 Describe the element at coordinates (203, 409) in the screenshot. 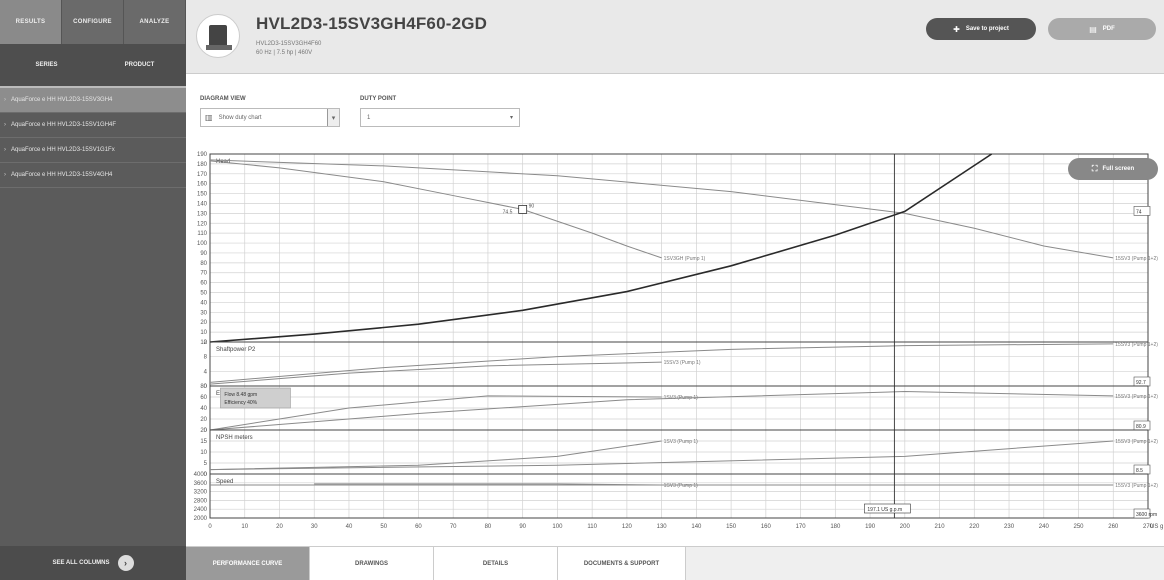

I see `y-tick-label: 40` at that location.